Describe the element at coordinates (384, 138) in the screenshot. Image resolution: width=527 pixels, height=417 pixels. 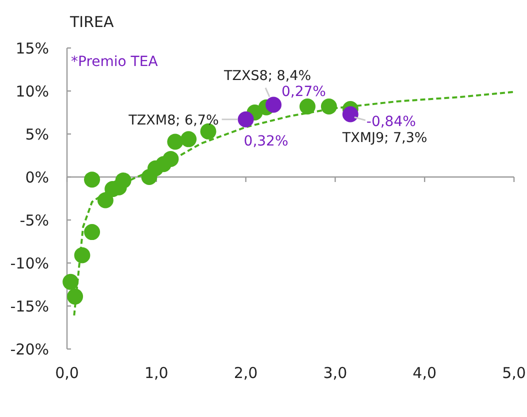
I see `data-label: TXMJ9; 7,3%` at that location.